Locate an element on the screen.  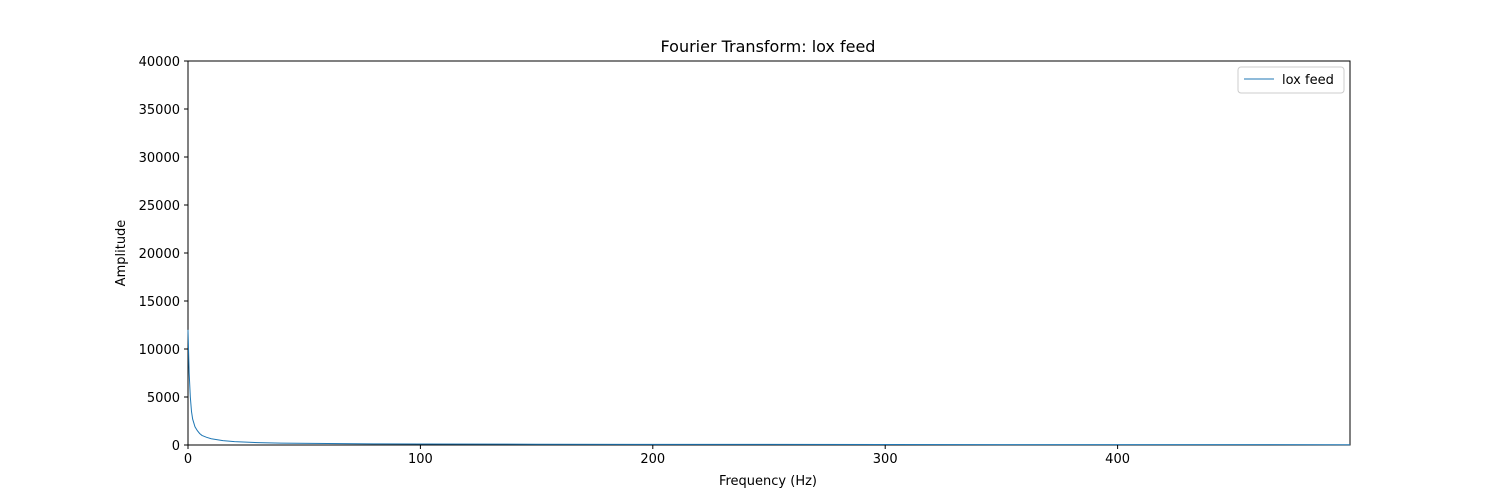
y-tick-label: 5000 is located at coordinates (163, 398).